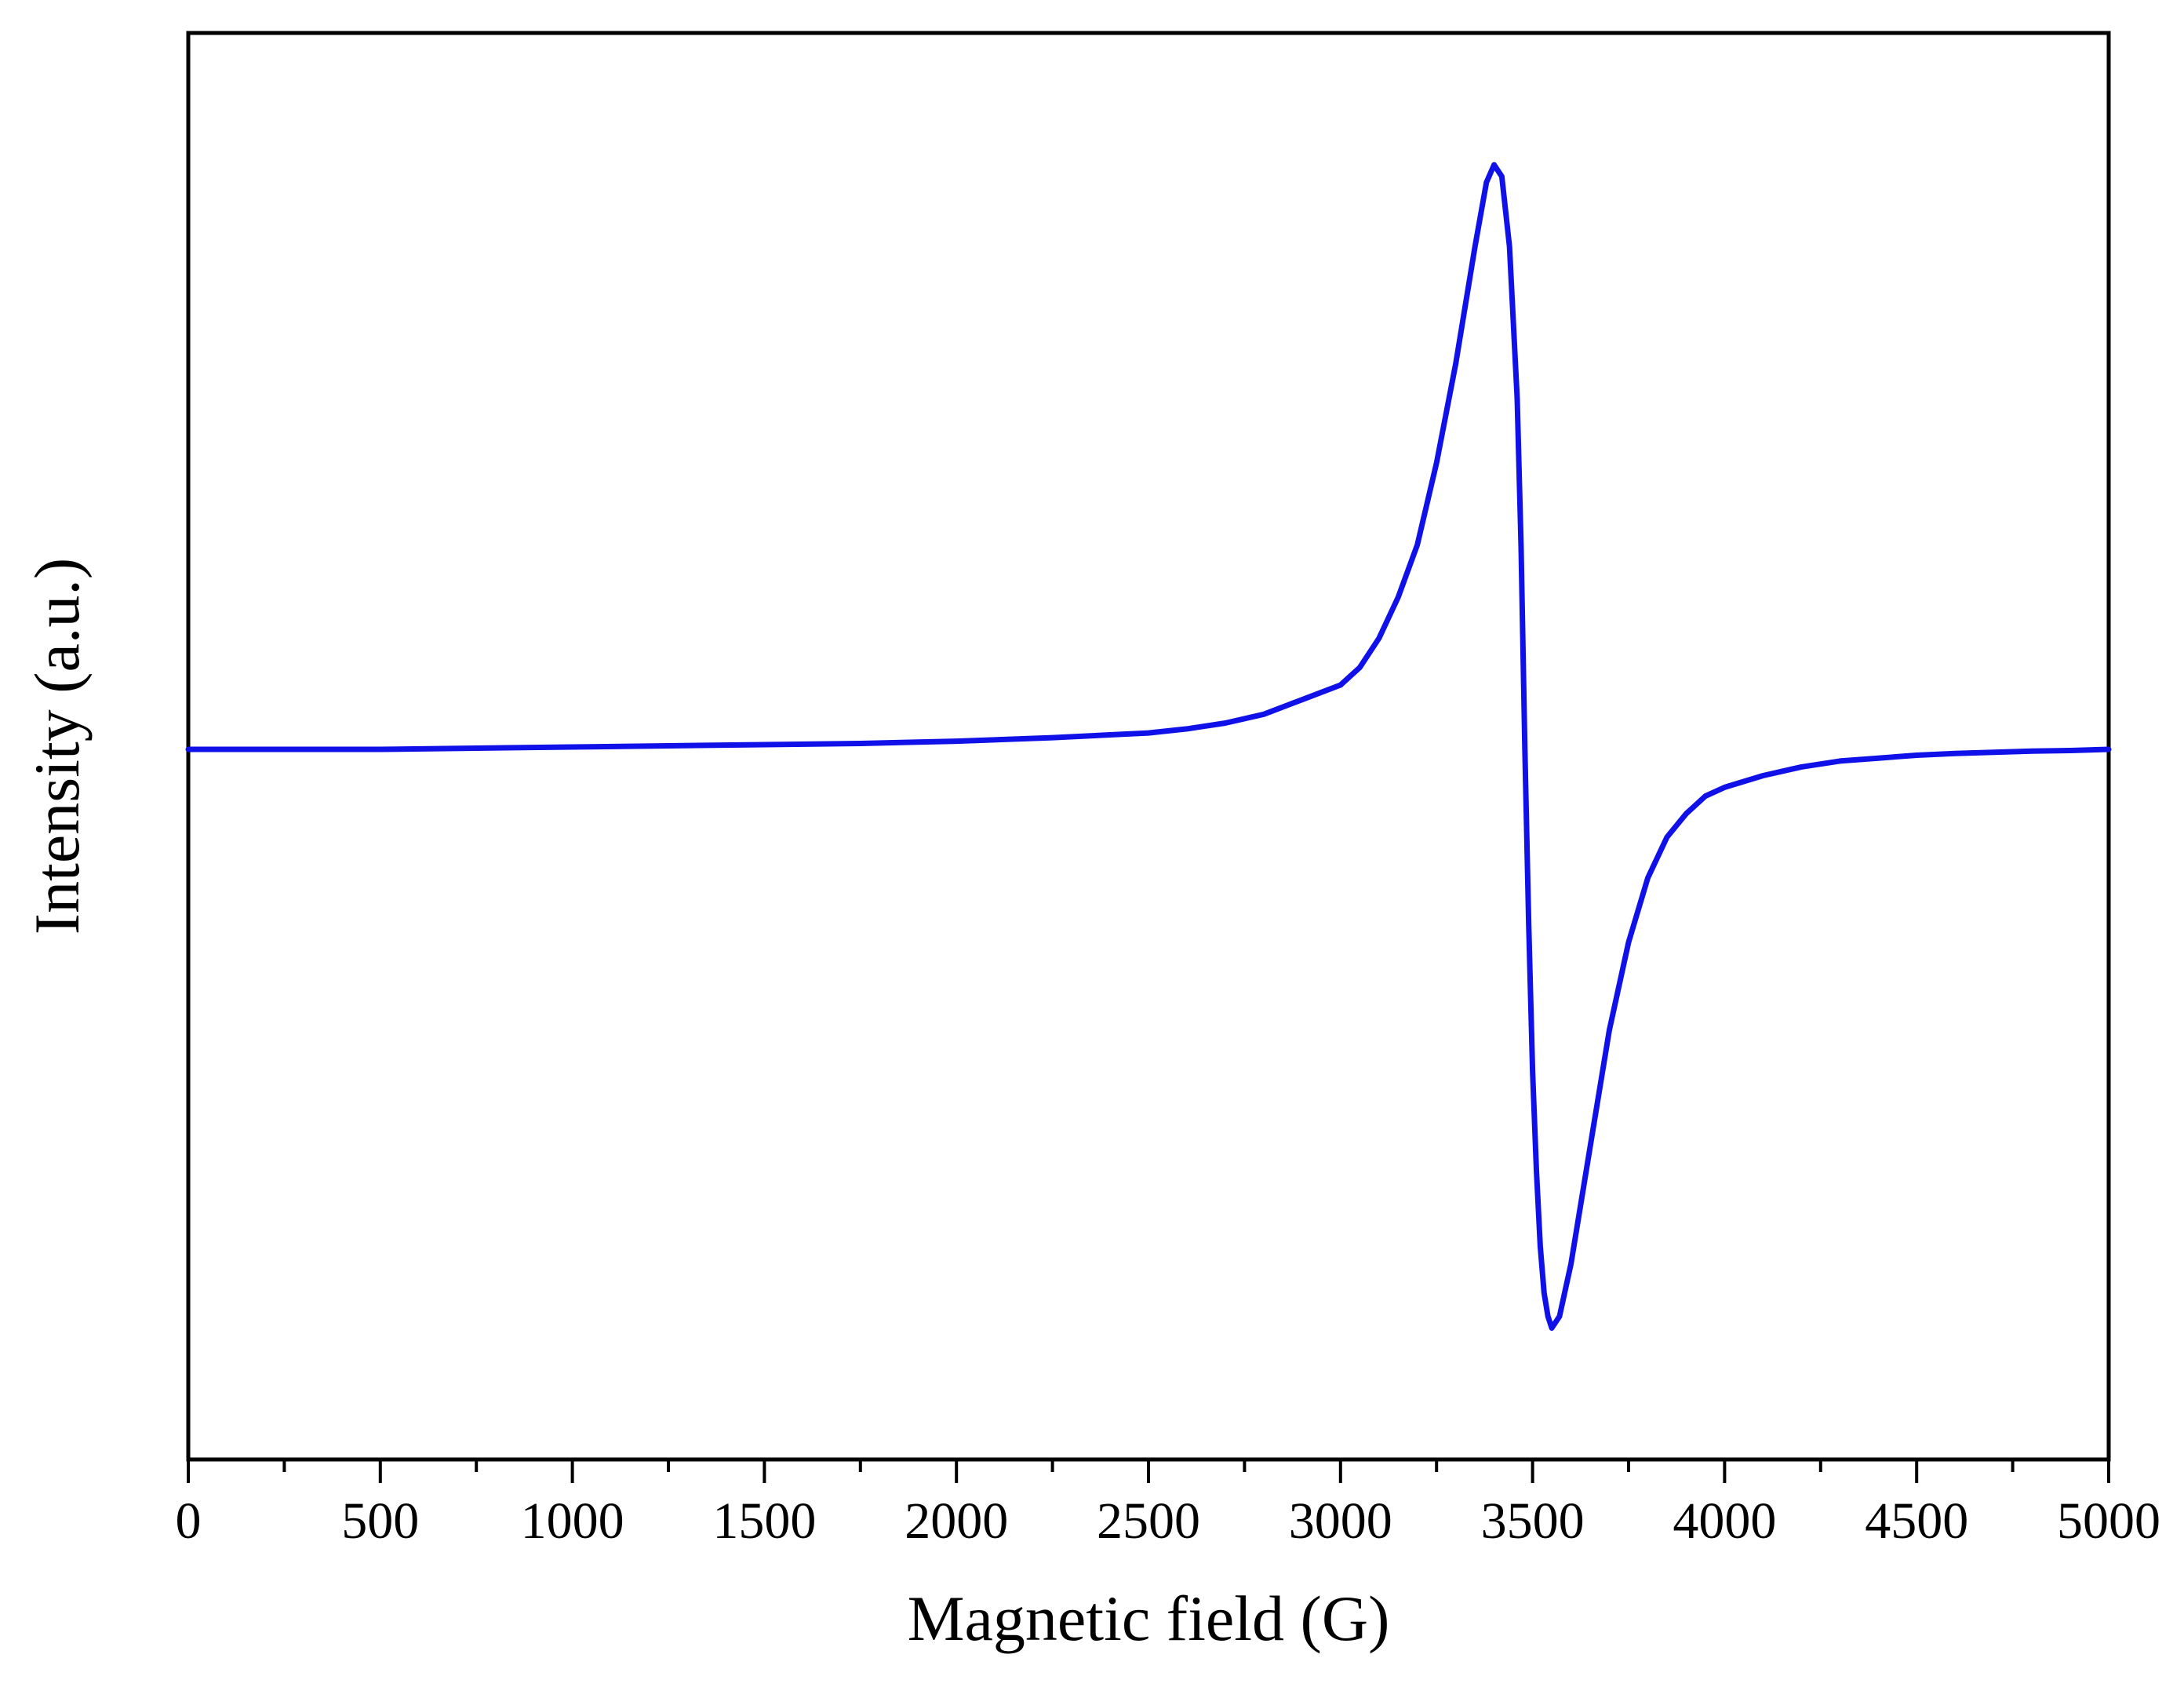  What do you see at coordinates (1916, 1521) in the screenshot?
I see `x-tick-label: 4500` at bounding box center [1916, 1521].